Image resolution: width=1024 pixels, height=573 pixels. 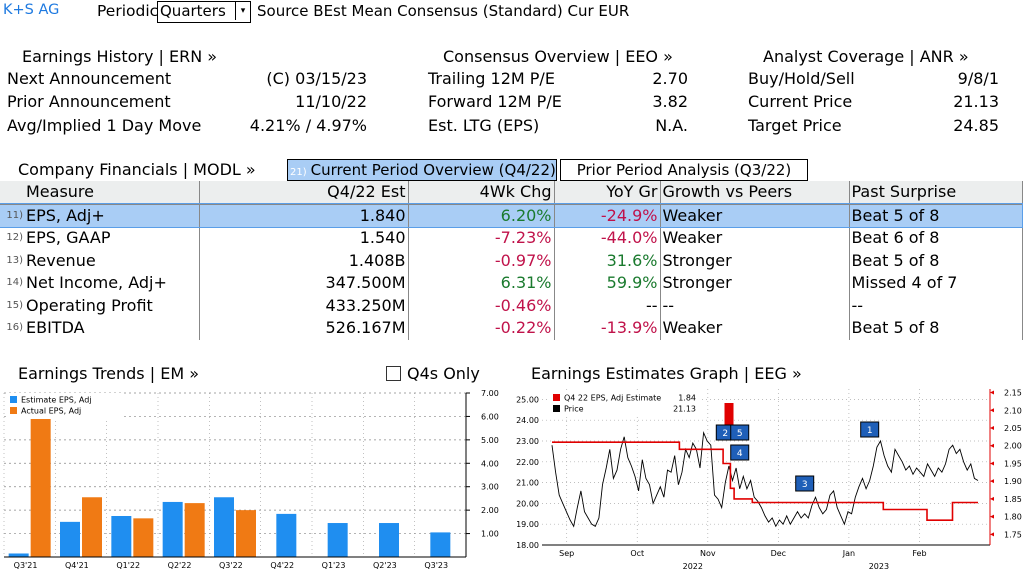 What do you see at coordinates (556, 408) in the screenshot?
I see `legend-price-swatch` at bounding box center [556, 408].